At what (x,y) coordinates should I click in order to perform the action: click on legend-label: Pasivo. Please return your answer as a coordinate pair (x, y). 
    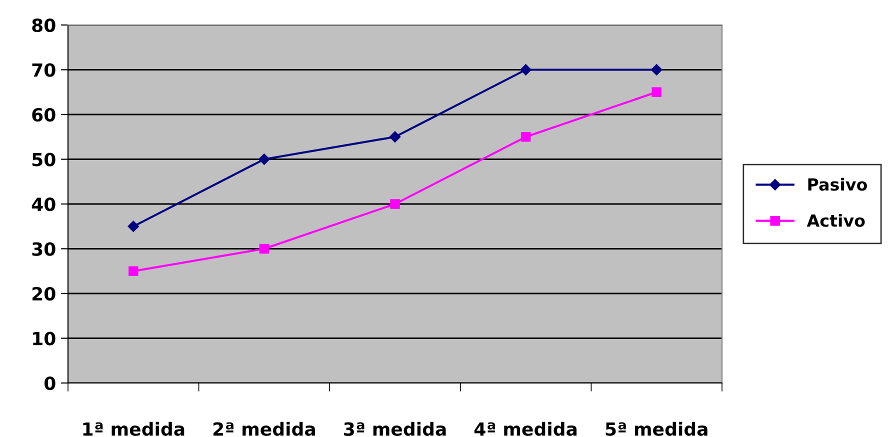
    Looking at the image, I should click on (838, 184).